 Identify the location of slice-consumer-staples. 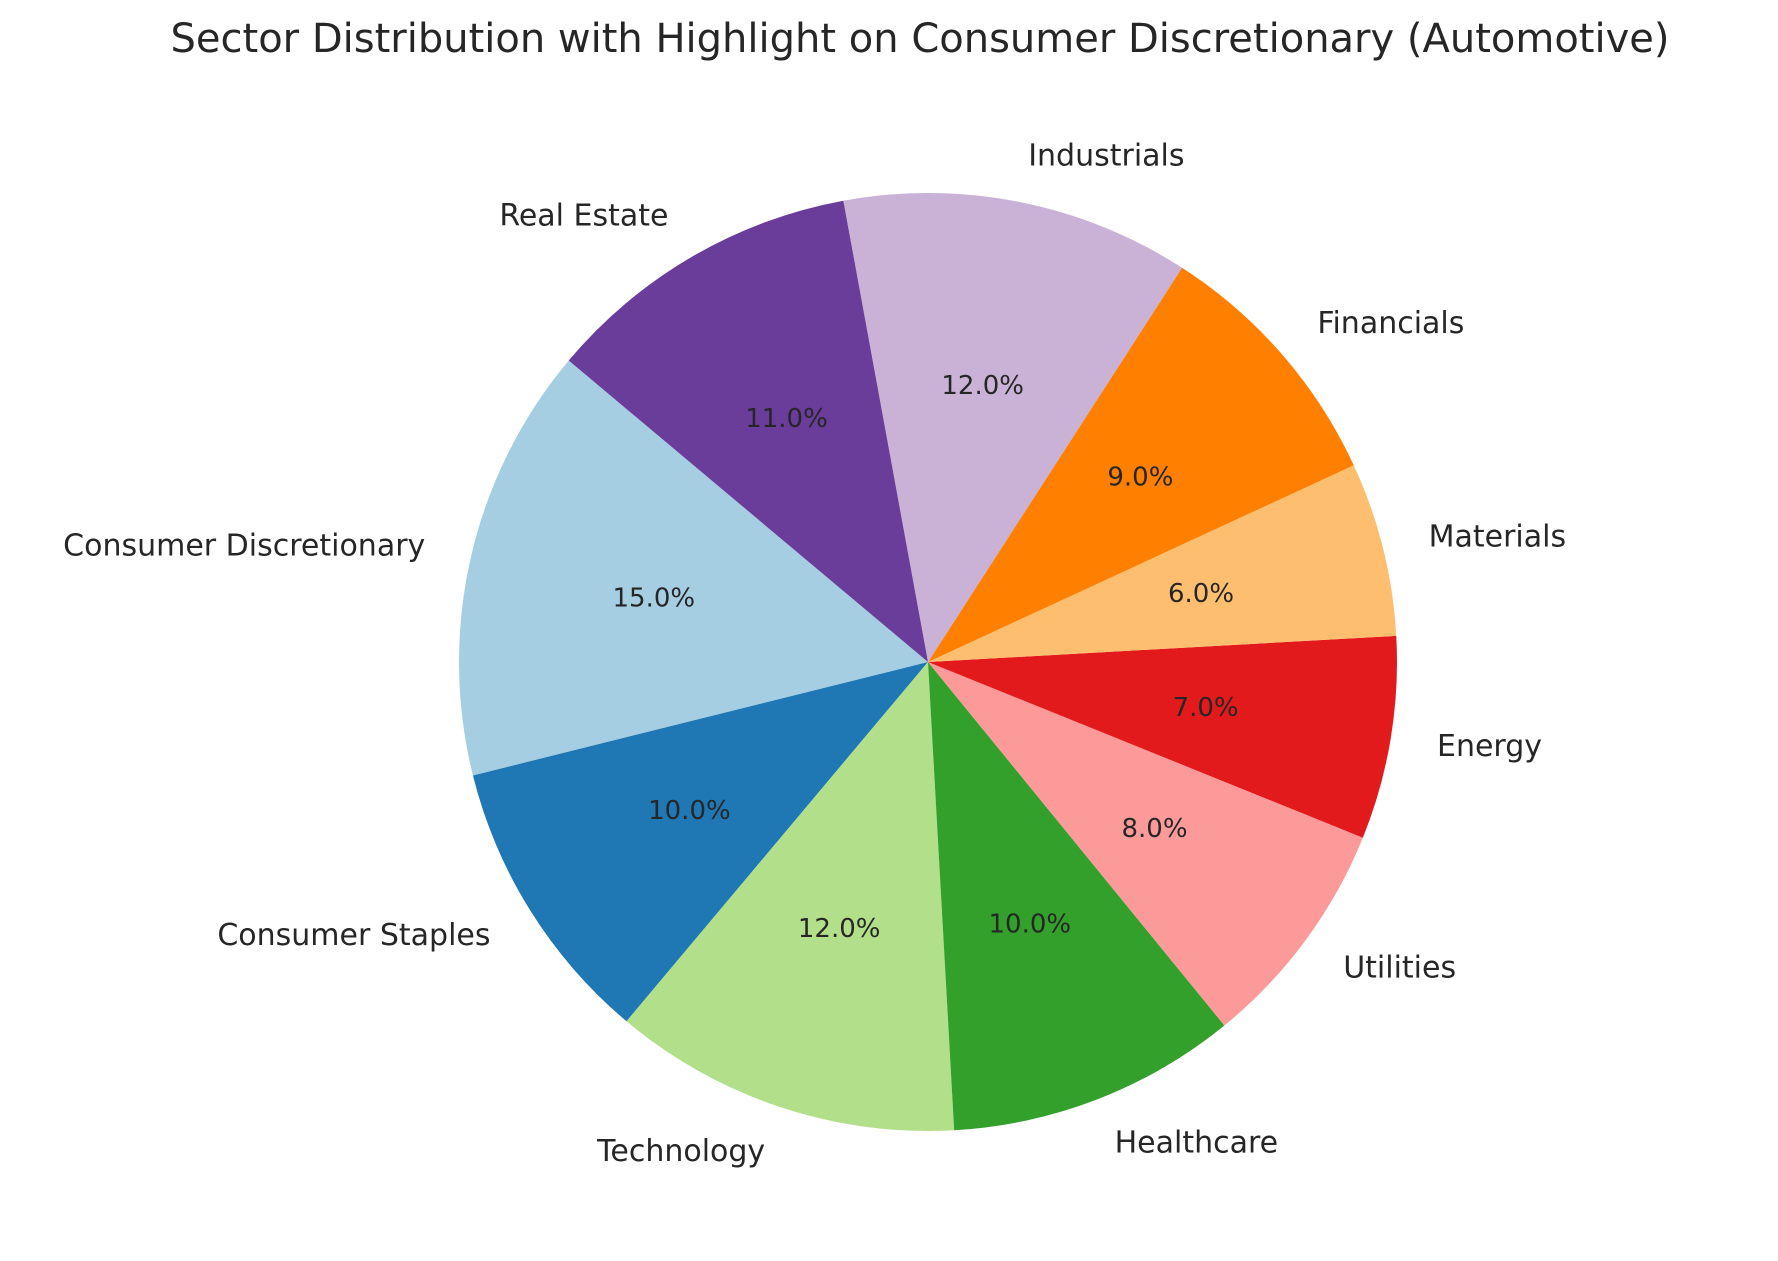
(700, 842).